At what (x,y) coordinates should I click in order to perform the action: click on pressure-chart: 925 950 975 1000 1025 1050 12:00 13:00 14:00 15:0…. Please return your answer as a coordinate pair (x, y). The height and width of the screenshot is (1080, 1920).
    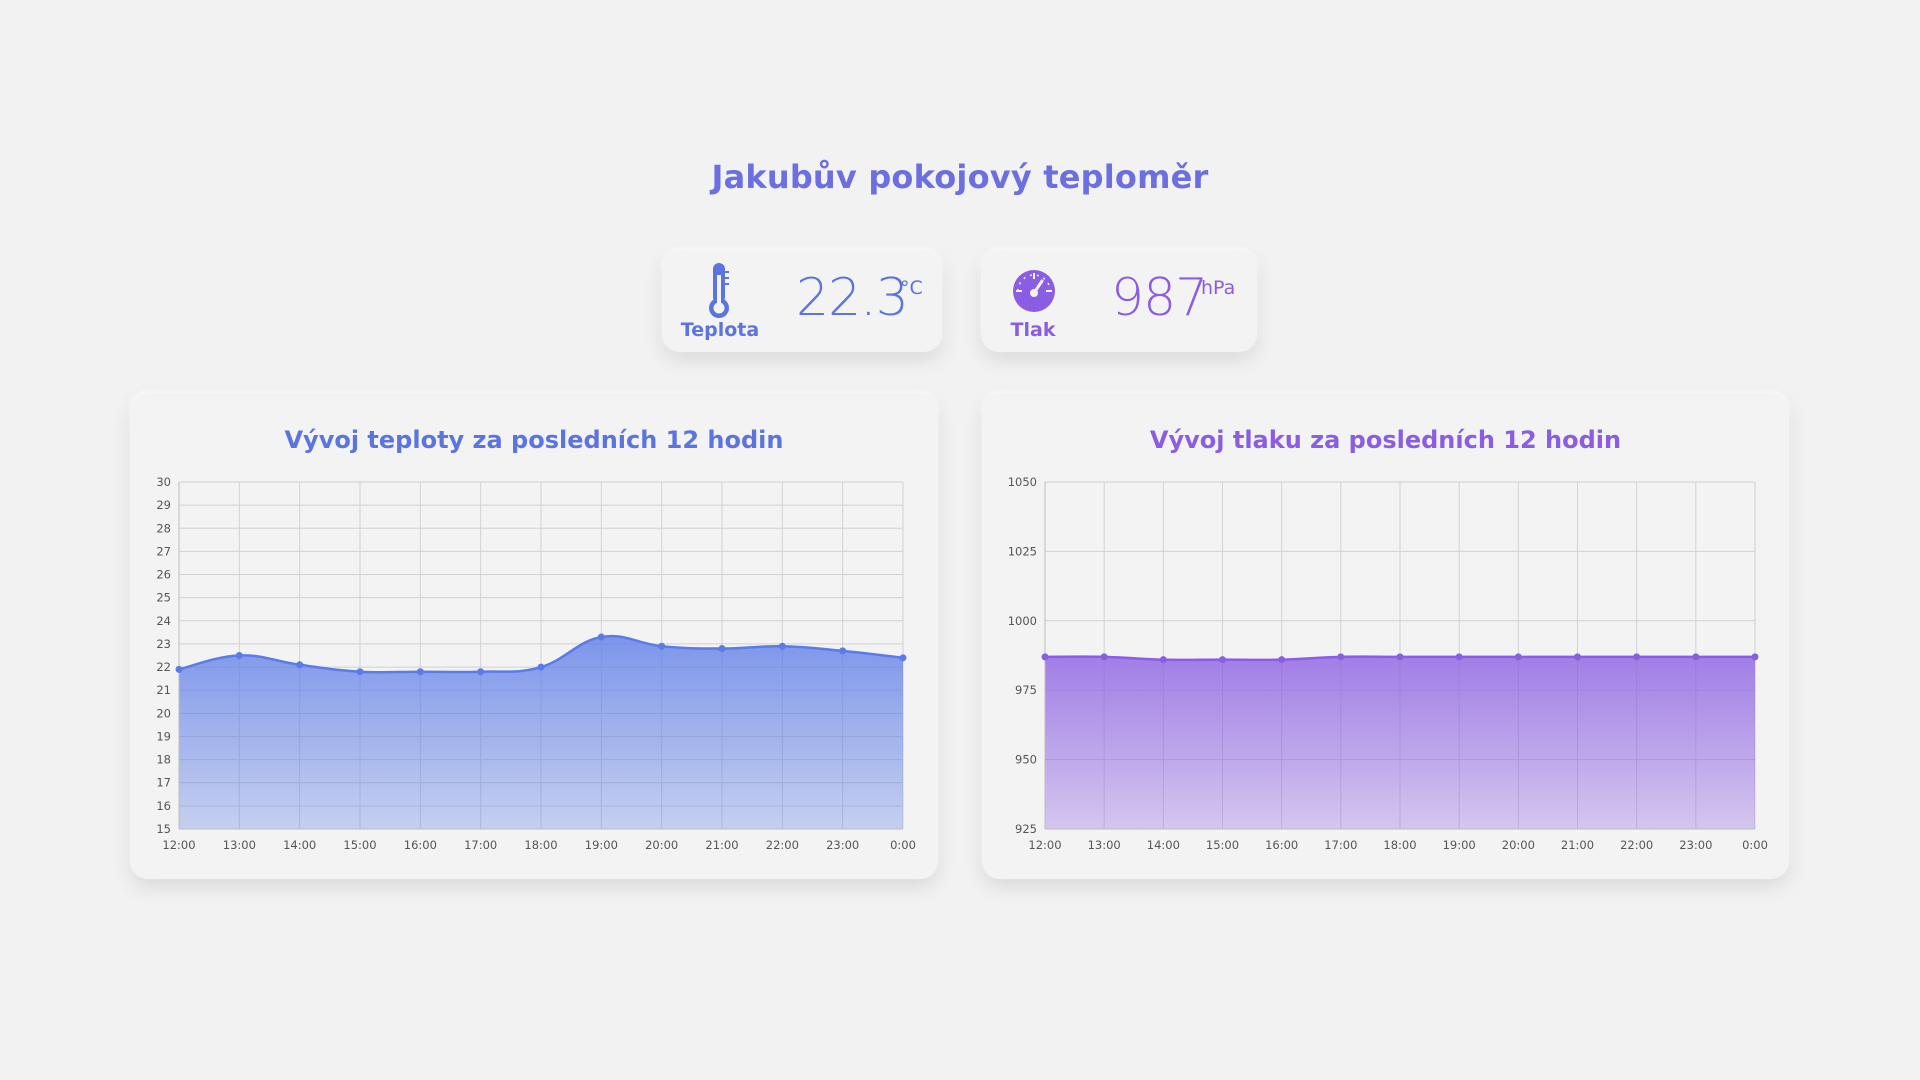
    Looking at the image, I should click on (1388, 663).